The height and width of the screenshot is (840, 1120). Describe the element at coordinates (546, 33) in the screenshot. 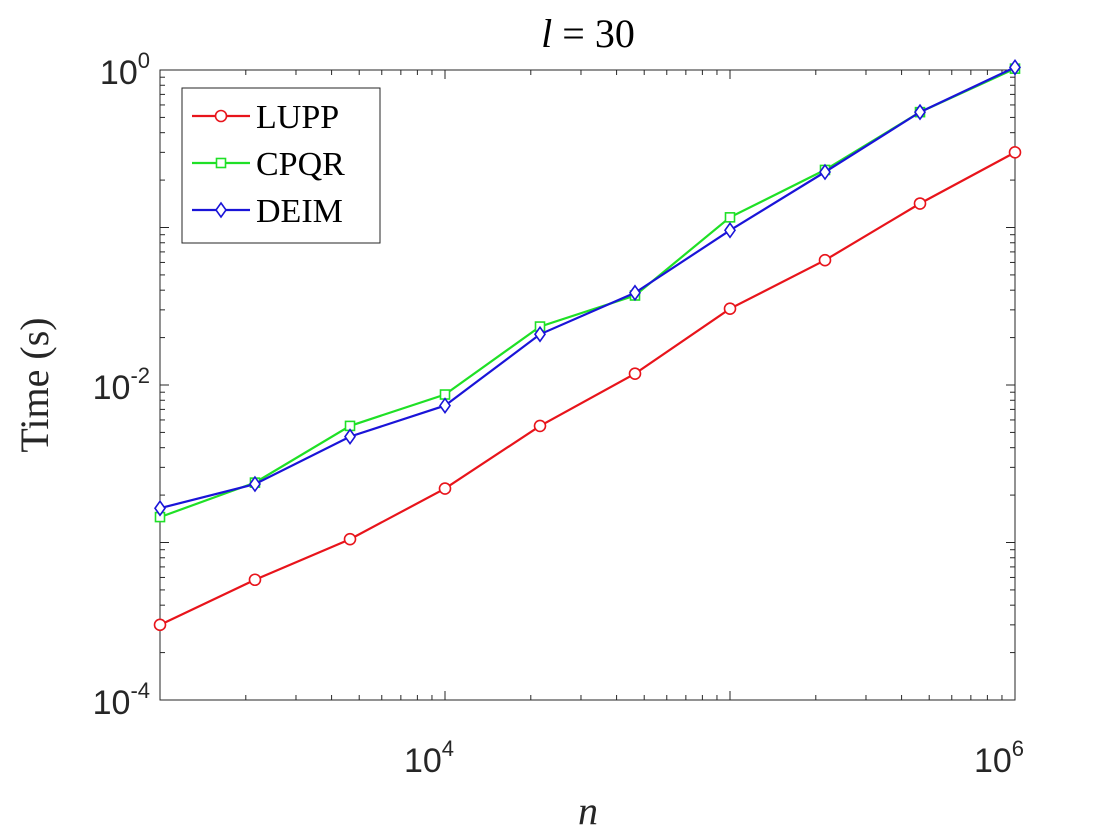

I see `title-variable: l` at that location.